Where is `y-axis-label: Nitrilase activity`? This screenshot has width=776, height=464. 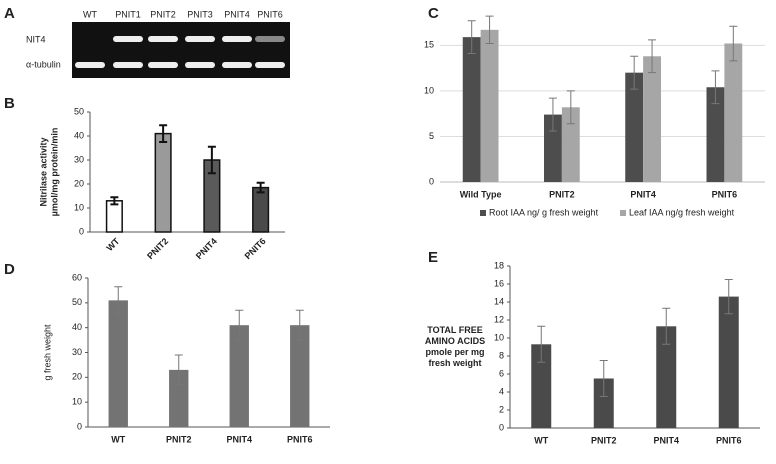 y-axis-label: Nitrilase activity is located at coordinates (43, 171).